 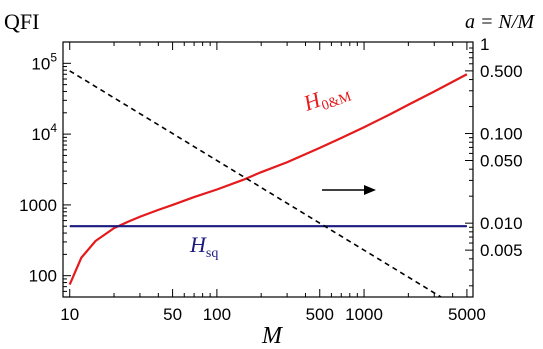 I want to click on y-right-tick-label: 0.100, so click(x=501, y=134).